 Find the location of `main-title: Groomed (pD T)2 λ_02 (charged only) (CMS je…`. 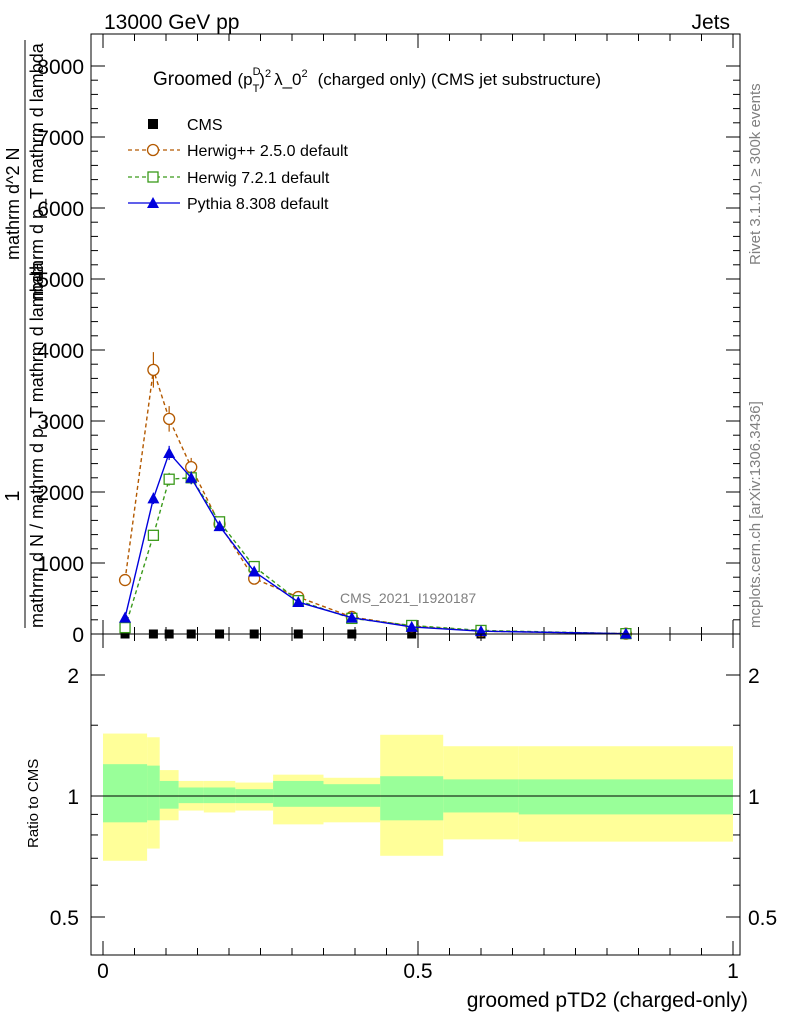

main-title: Groomed (pD T)2 λ_02 (charged only) (CMS je… is located at coordinates (377, 80).